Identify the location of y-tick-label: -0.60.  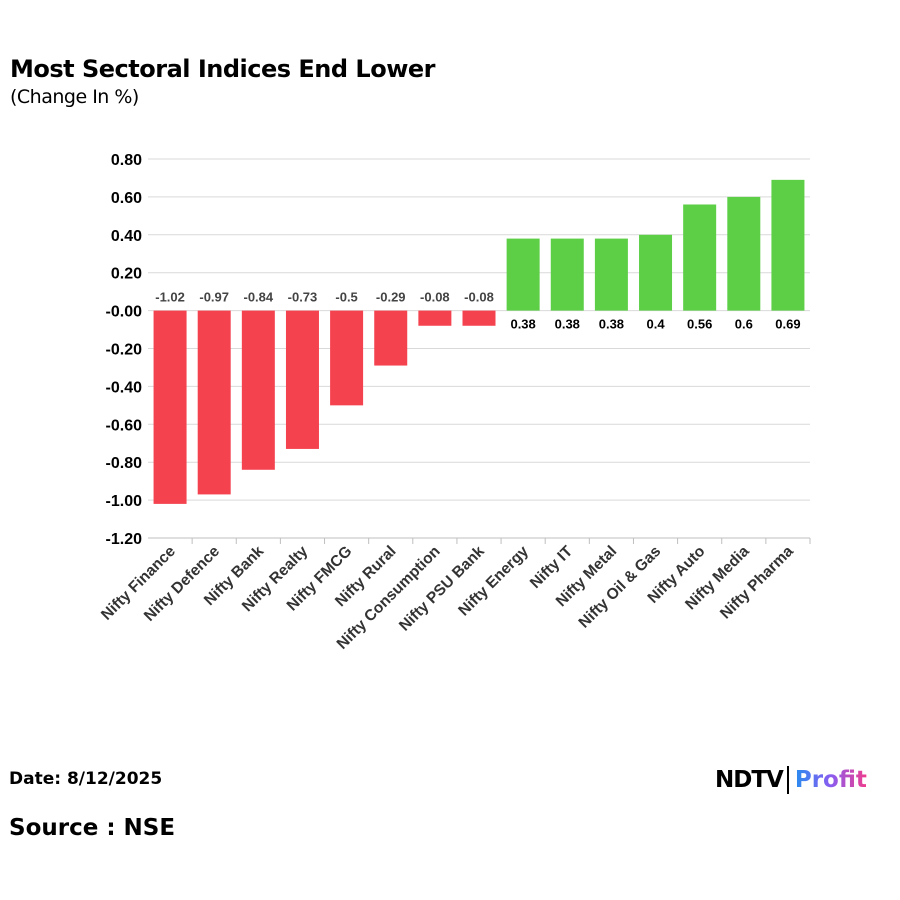
(124, 425).